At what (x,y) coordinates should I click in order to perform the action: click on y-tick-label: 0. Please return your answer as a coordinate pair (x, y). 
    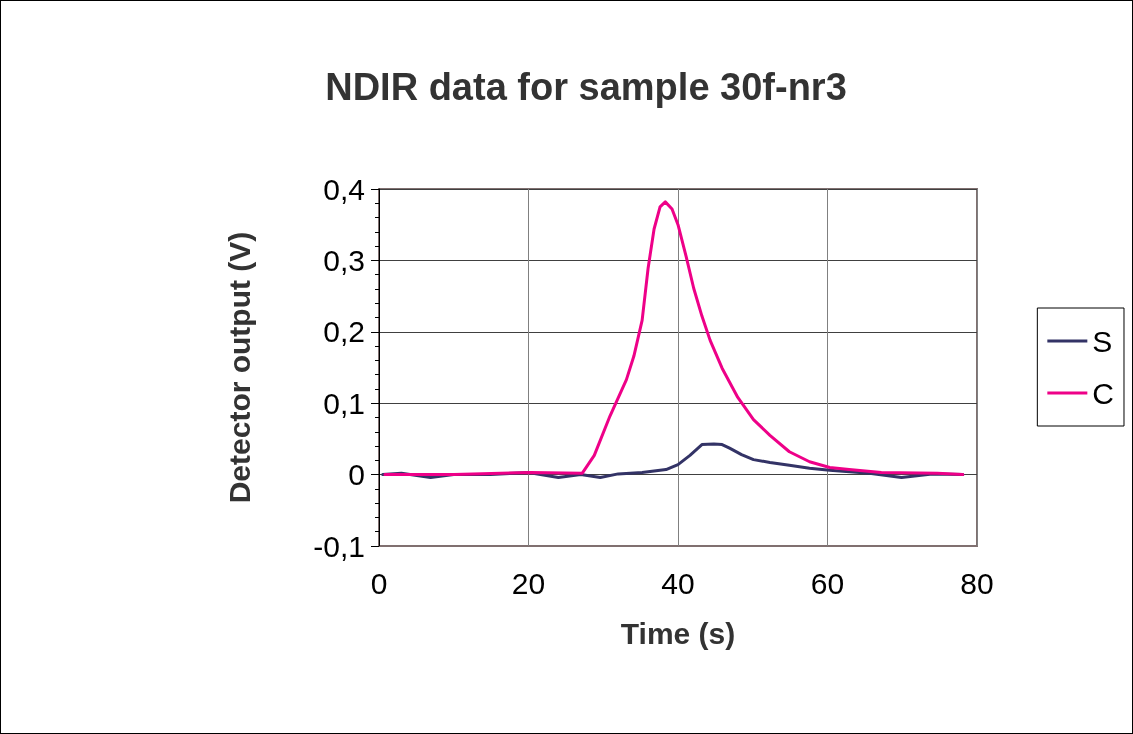
    Looking at the image, I should click on (356, 475).